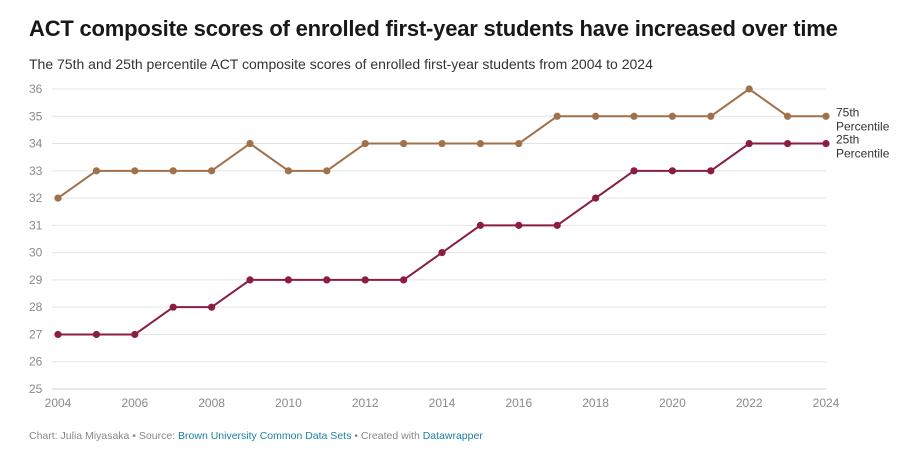 Image resolution: width=907 pixels, height=468 pixels. Describe the element at coordinates (36, 389) in the screenshot. I see `y-tick-label: 25` at that location.